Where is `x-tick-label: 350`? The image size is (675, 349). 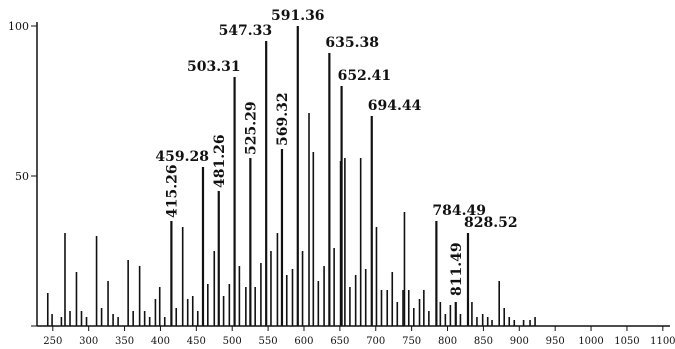
x-tick-label: 350 is located at coordinates (124, 341).